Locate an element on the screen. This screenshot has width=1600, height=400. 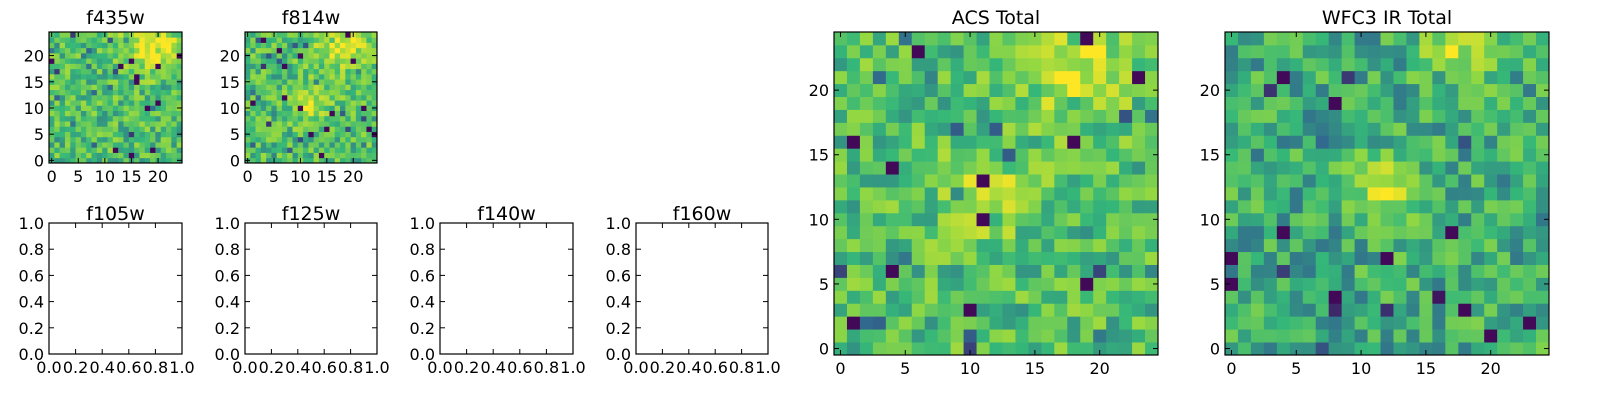
x-tick-label: 0.2 is located at coordinates (271, 367).